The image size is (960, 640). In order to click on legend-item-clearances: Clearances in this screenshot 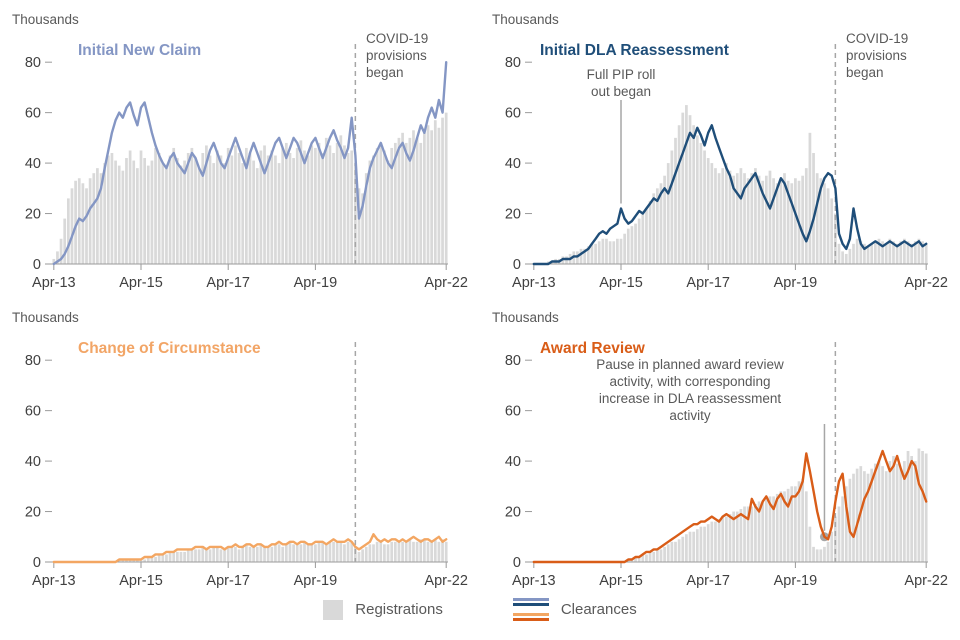, I will do `click(574, 609)`.